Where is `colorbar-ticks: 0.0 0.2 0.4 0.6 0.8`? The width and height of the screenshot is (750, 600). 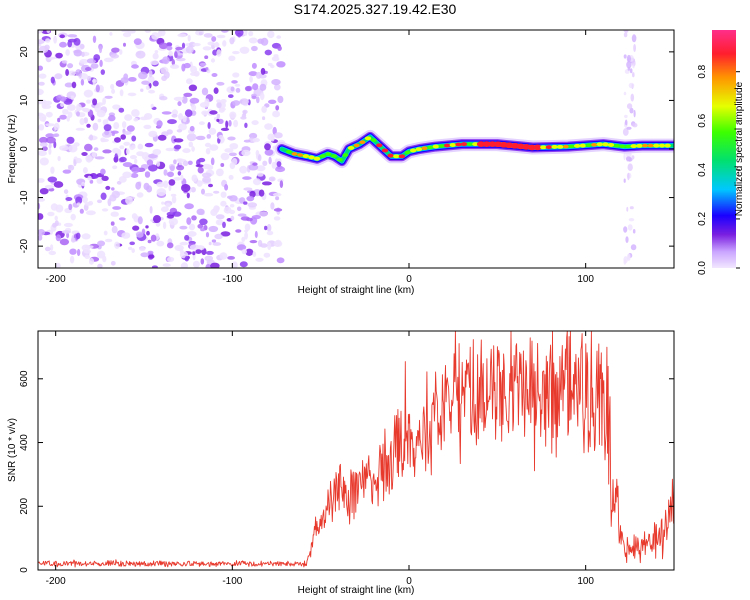
colorbar-ticks: 0.0 0.2 0.4 0.6 0.8 is located at coordinates (718, 169).